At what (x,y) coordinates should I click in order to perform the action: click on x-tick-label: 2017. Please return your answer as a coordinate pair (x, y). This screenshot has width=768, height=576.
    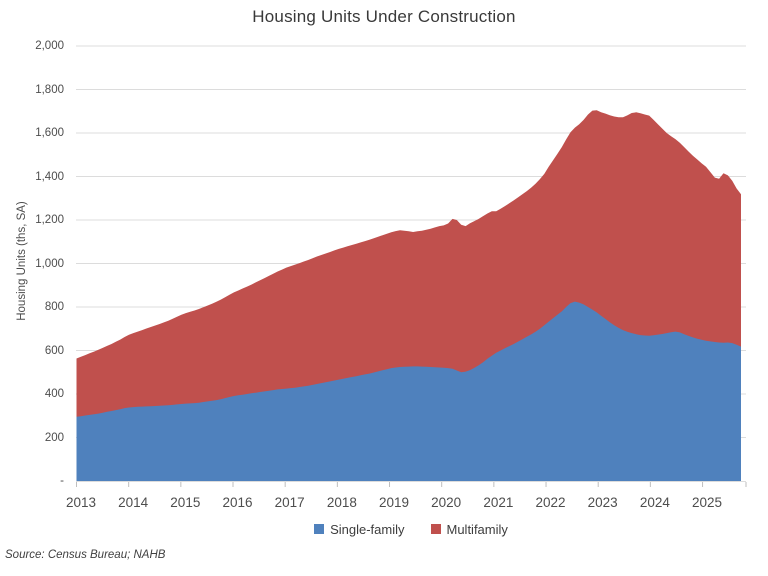
    Looking at the image, I should click on (289, 502).